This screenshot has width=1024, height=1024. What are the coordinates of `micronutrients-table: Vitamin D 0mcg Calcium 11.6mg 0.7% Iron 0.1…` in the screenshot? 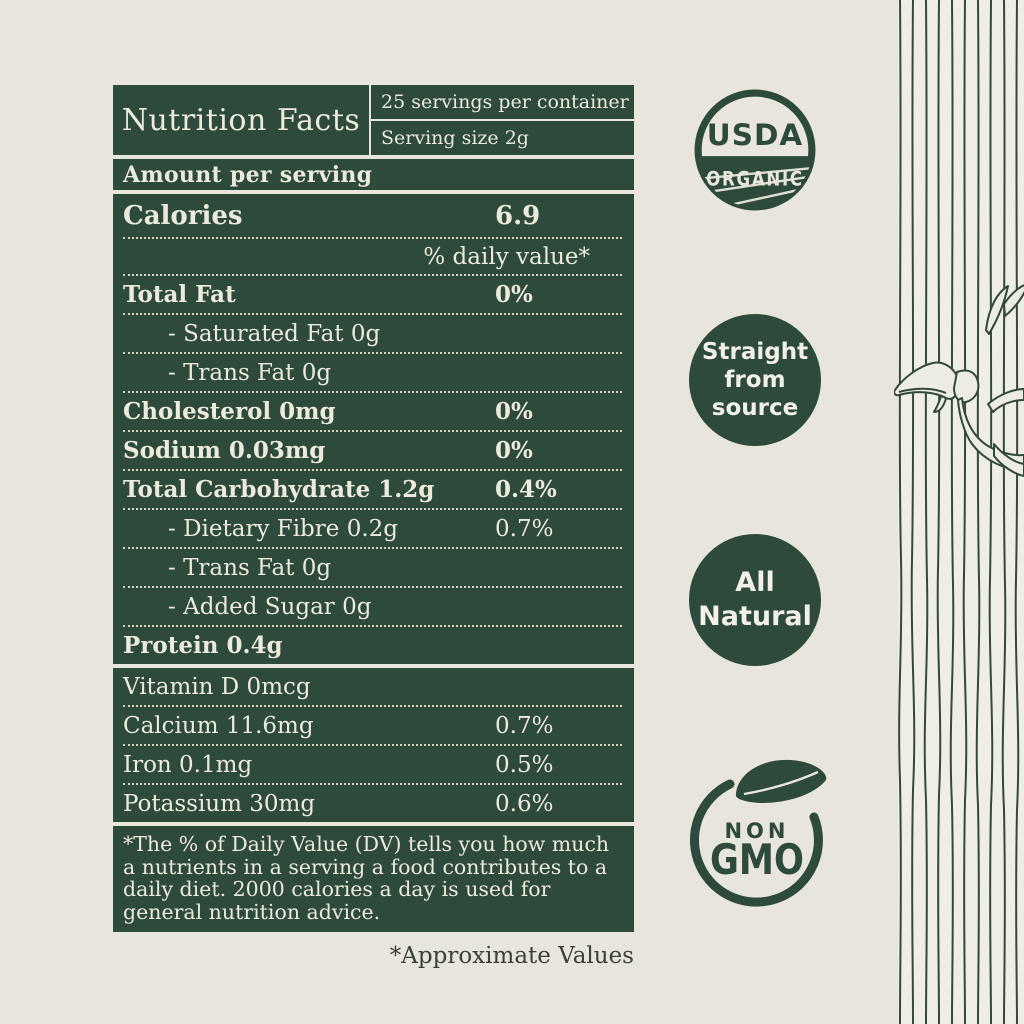 It's located at (373, 745).